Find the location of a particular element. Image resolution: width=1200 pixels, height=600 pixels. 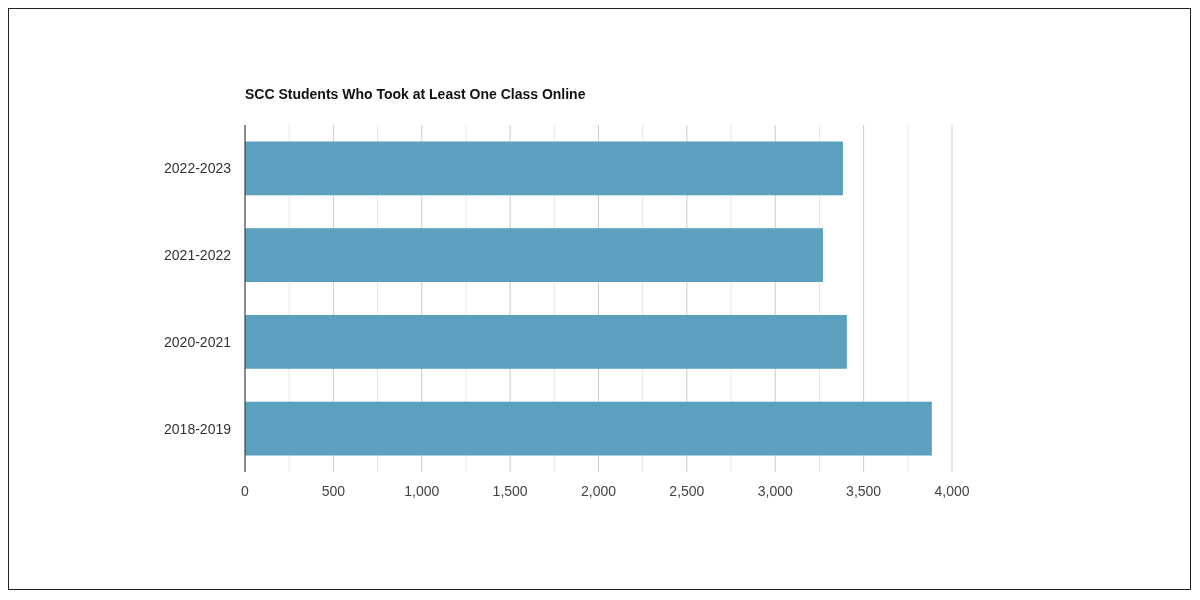

y-tick-label: 2020-2021 is located at coordinates (198, 341).